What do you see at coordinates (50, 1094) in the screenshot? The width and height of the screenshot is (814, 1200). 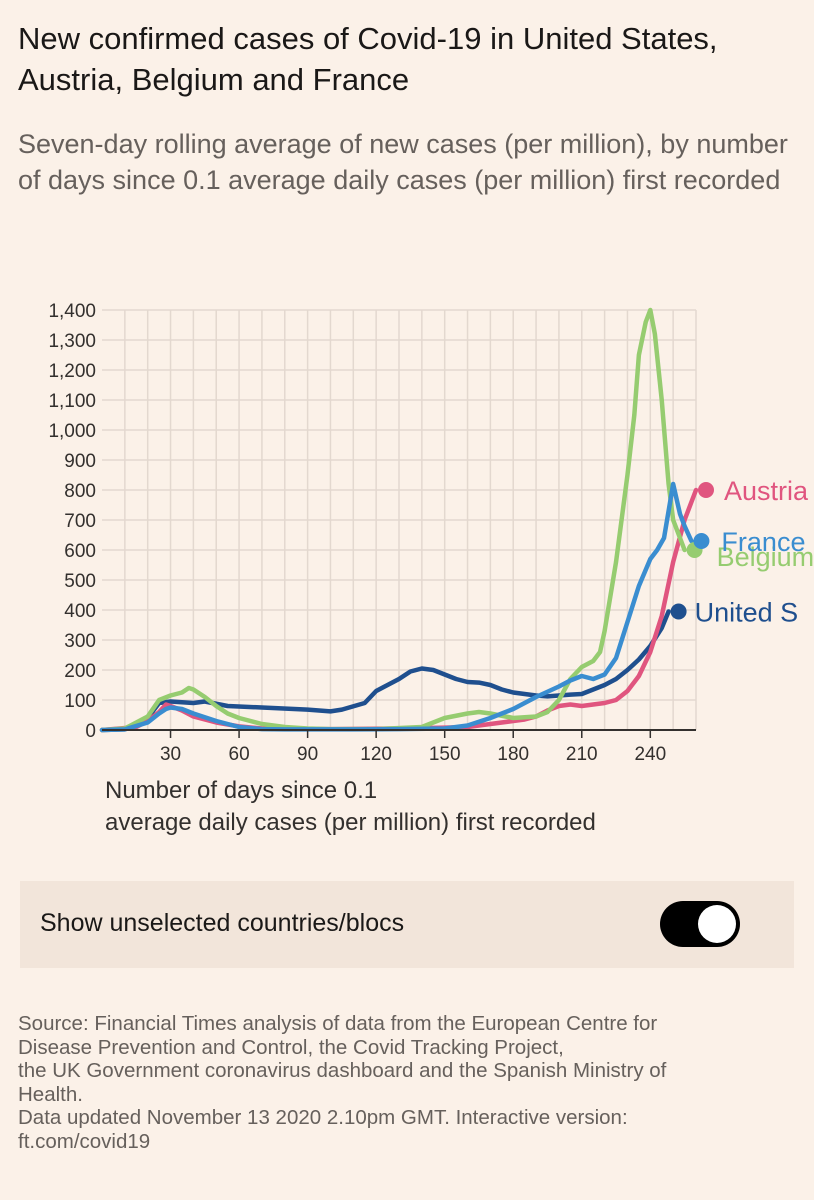 I see `source-line: Health.` at bounding box center [50, 1094].